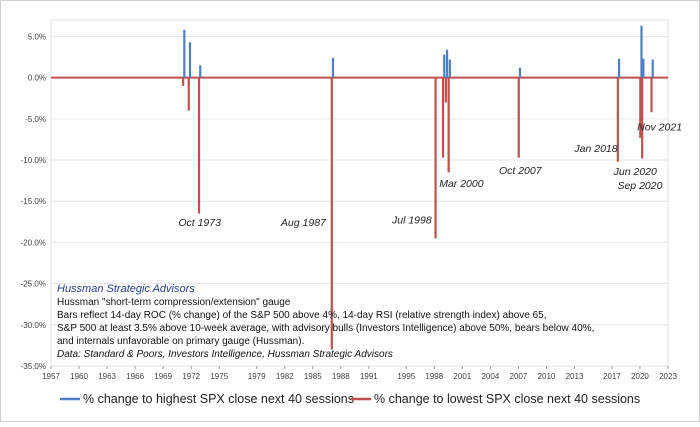 This screenshot has height=427, width=700. I want to click on x-tick-label: 1988, so click(341, 376).